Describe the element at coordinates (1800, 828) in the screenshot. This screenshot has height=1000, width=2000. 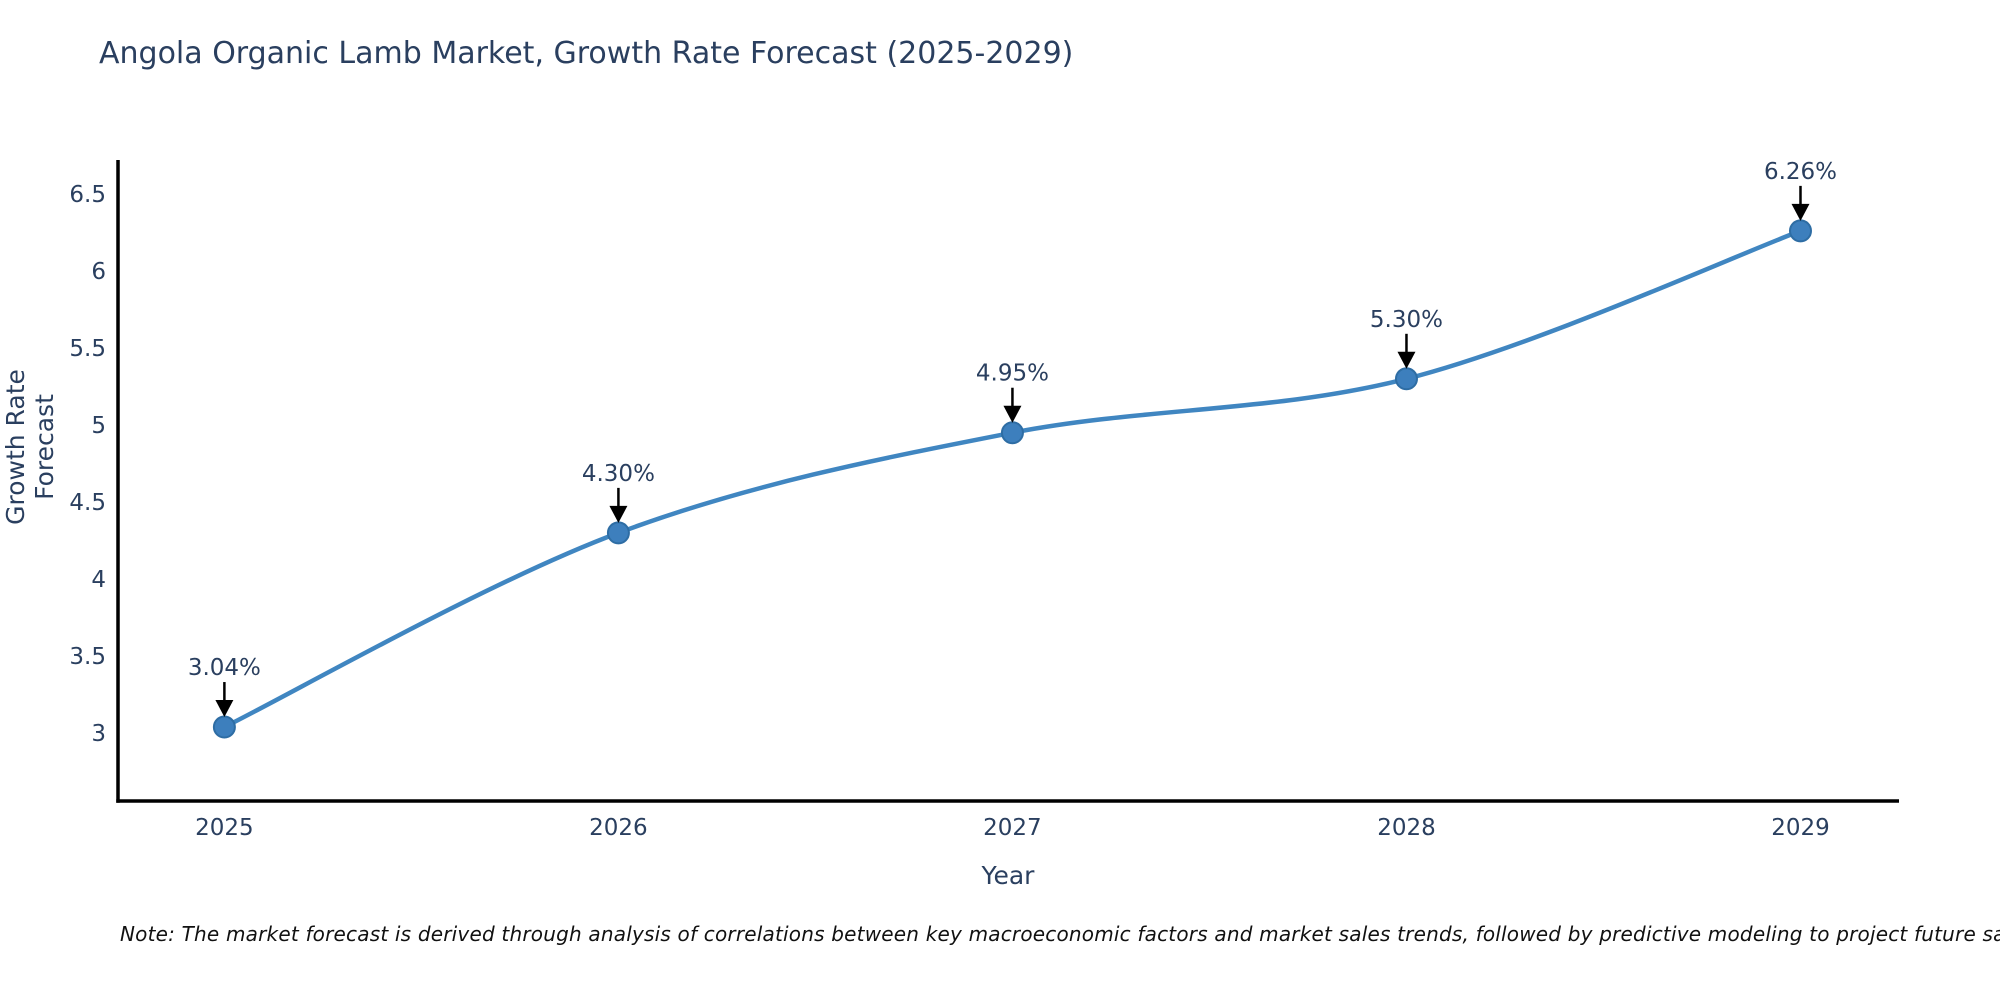
I see `x-tick-label: 2029` at that location.